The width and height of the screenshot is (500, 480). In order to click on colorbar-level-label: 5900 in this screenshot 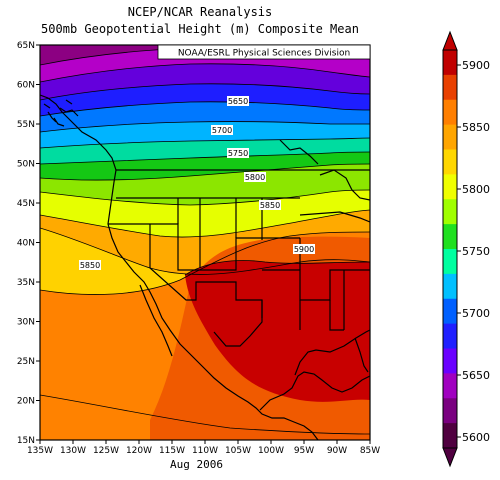, I will do `click(476, 65)`.